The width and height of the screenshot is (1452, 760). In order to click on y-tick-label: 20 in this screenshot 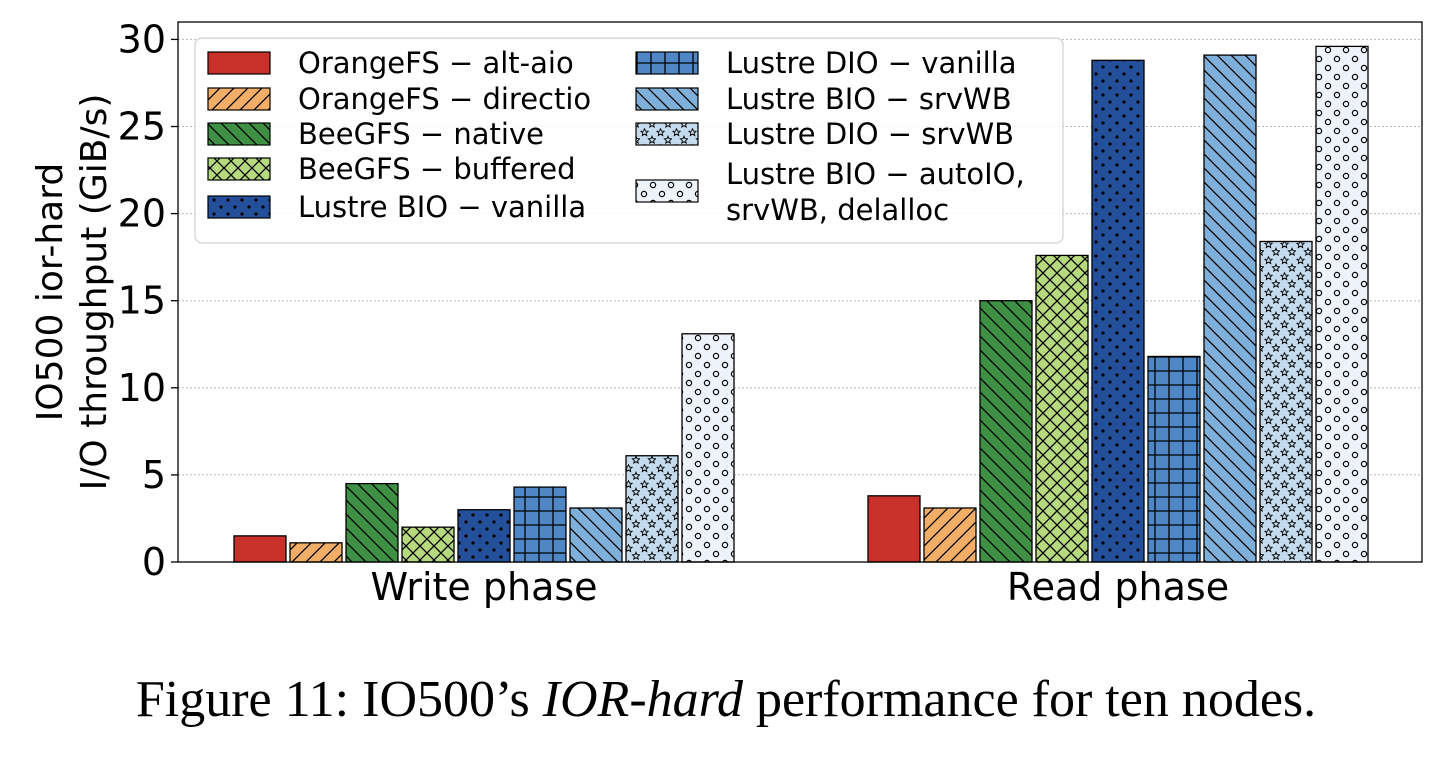, I will do `click(142, 214)`.